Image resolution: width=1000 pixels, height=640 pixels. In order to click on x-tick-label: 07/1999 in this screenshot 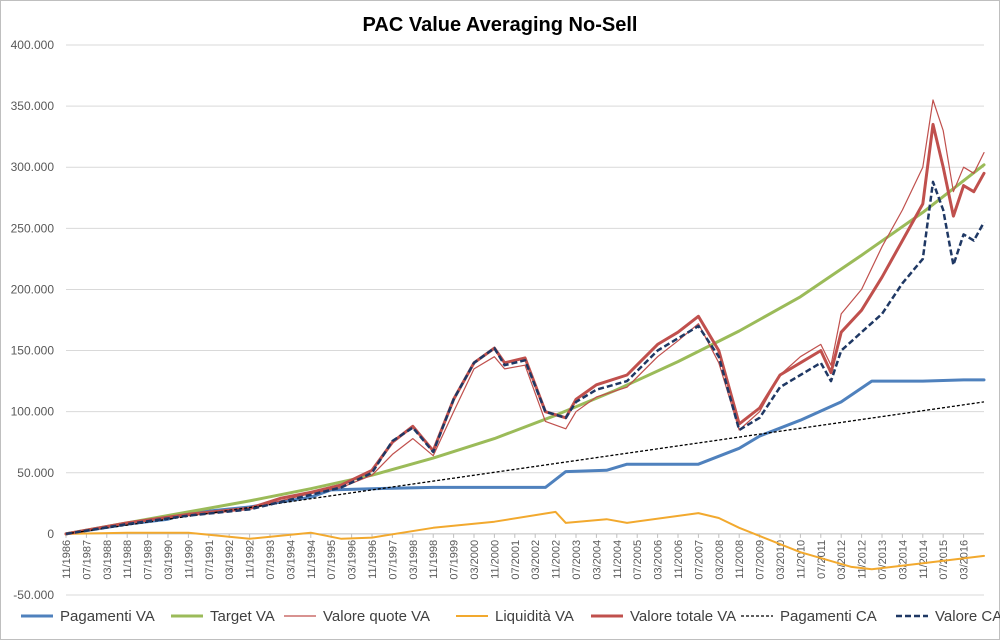, I will do `click(455, 560)`.